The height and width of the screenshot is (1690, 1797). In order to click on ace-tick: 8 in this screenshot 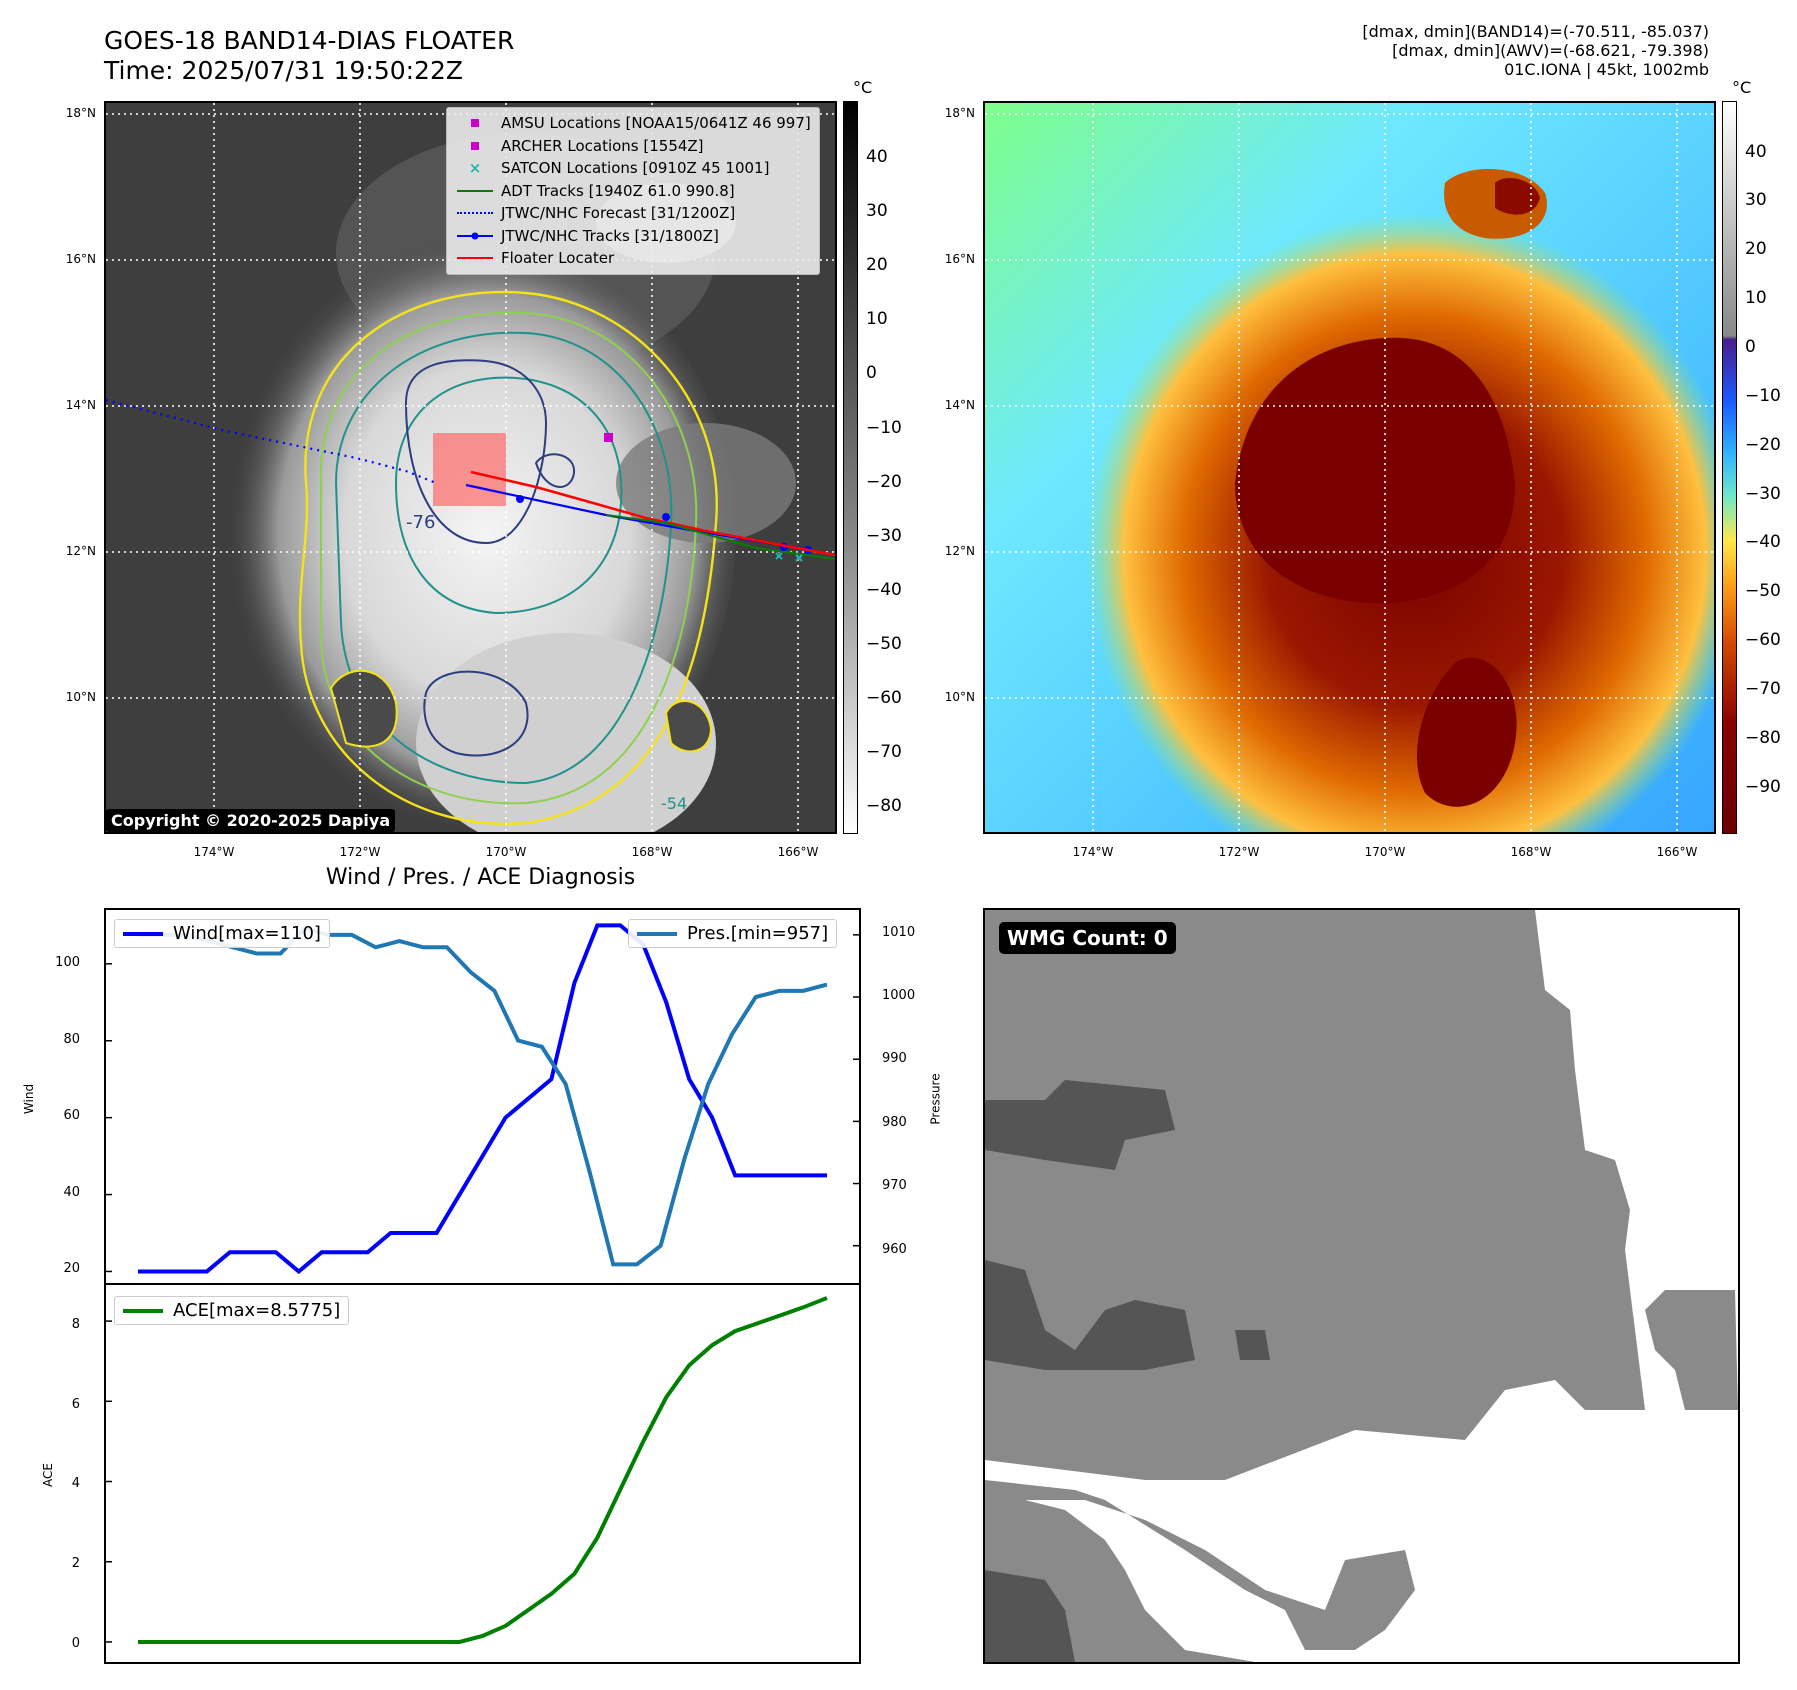, I will do `click(75, 1324)`.